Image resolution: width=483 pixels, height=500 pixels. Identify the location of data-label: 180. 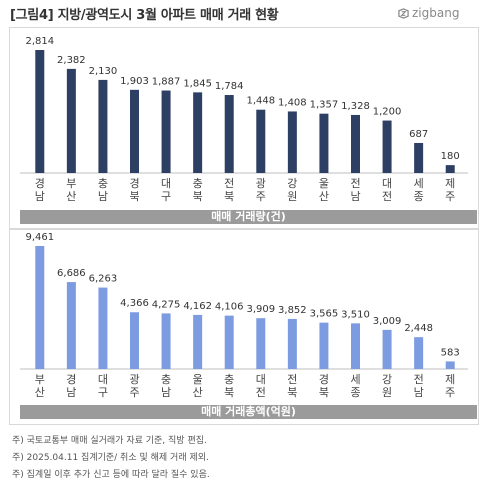
(450, 156).